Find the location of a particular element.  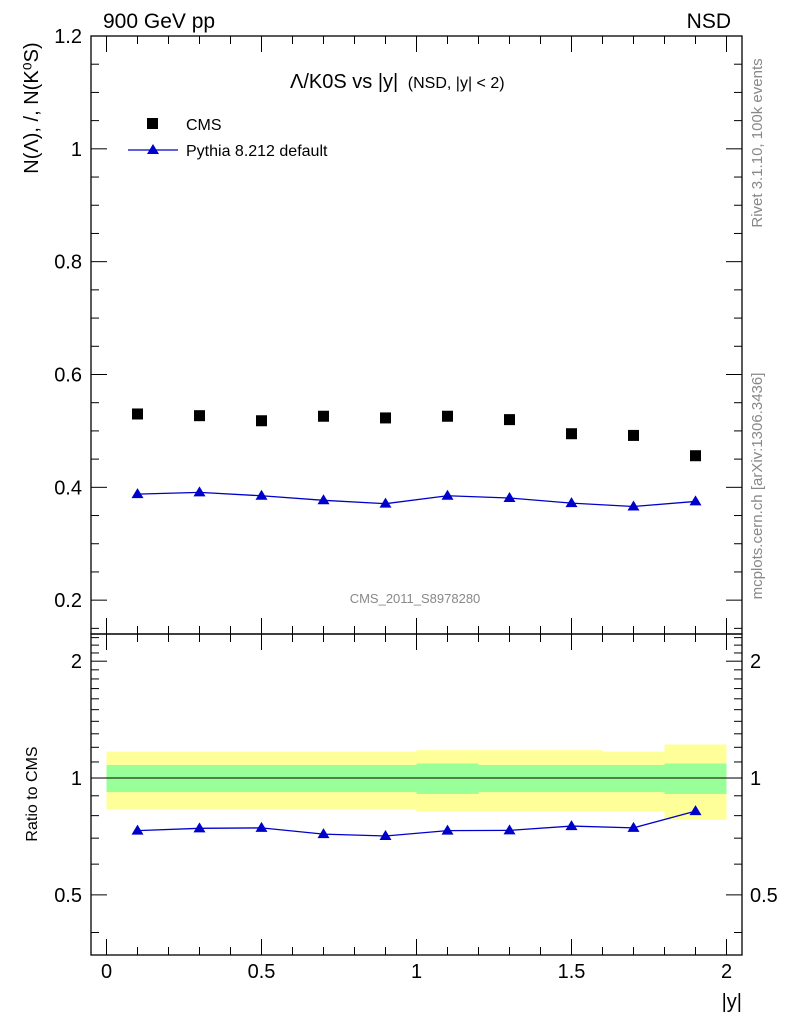

y-tick-label: 0.2 is located at coordinates (68, 601).